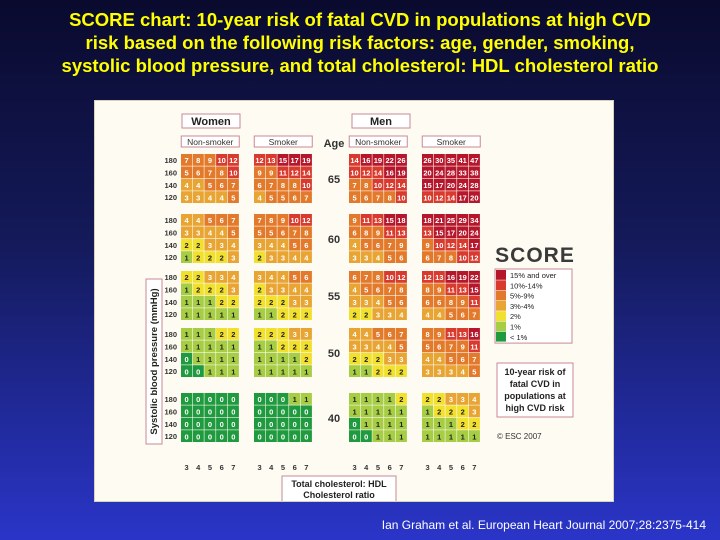 The width and height of the screenshot is (720, 540). Describe the element at coordinates (366, 467) in the screenshot. I see `cholesterol-ratio-label: 4` at that location.